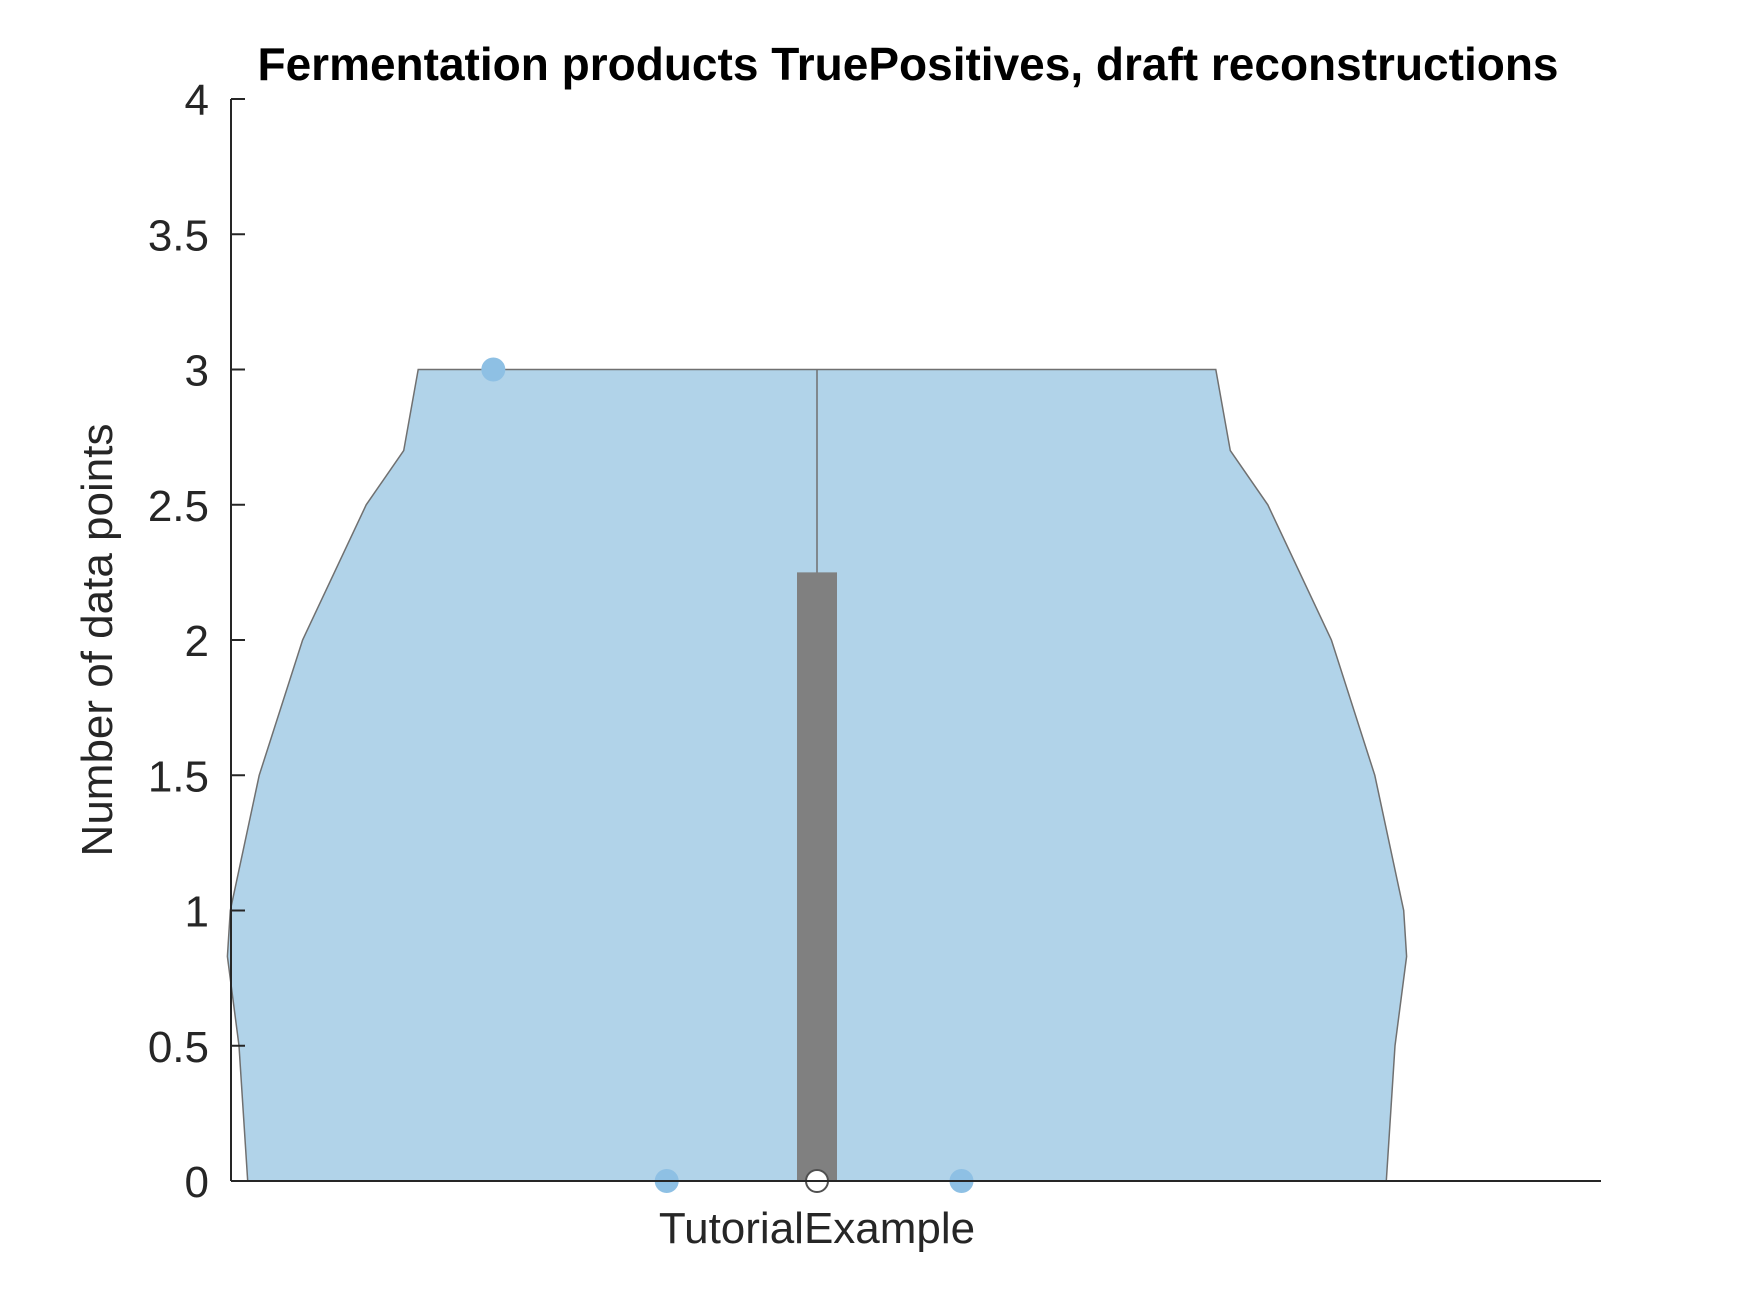  I want to click on y-tick-label: 3.5, so click(178, 235).